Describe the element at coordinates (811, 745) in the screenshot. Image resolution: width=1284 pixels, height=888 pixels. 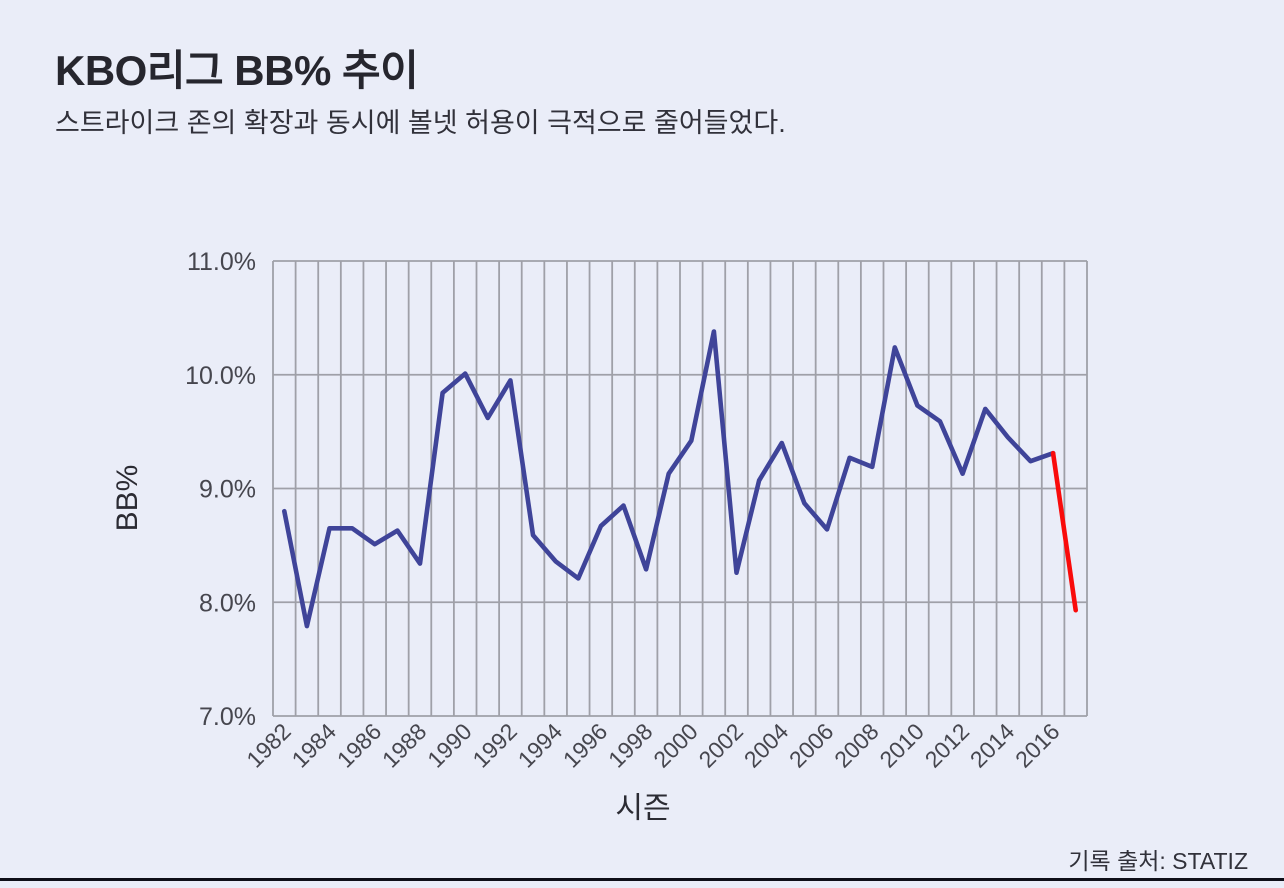
I see `x-tick-label: 2006` at that location.